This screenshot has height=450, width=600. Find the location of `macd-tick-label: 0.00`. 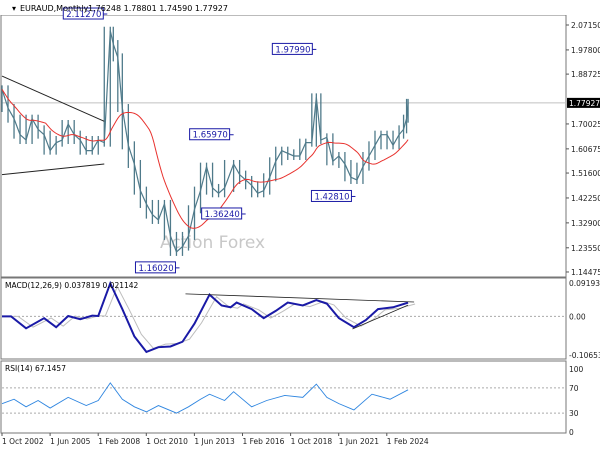

macd-tick-label: 0.00 is located at coordinates (577, 316).